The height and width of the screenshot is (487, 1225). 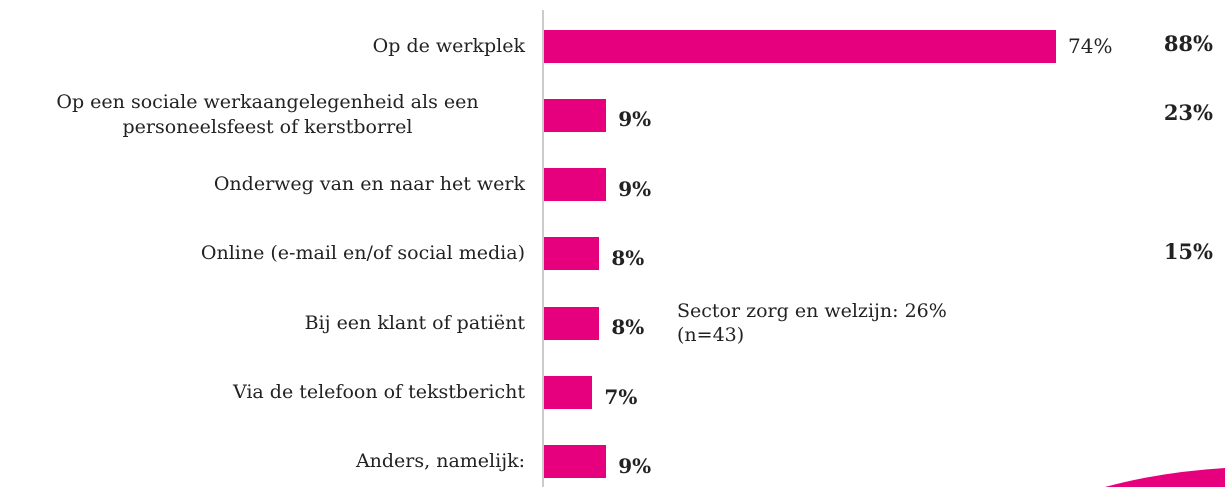 What do you see at coordinates (1188, 251) in the screenshot?
I see `total-label: 15%` at bounding box center [1188, 251].